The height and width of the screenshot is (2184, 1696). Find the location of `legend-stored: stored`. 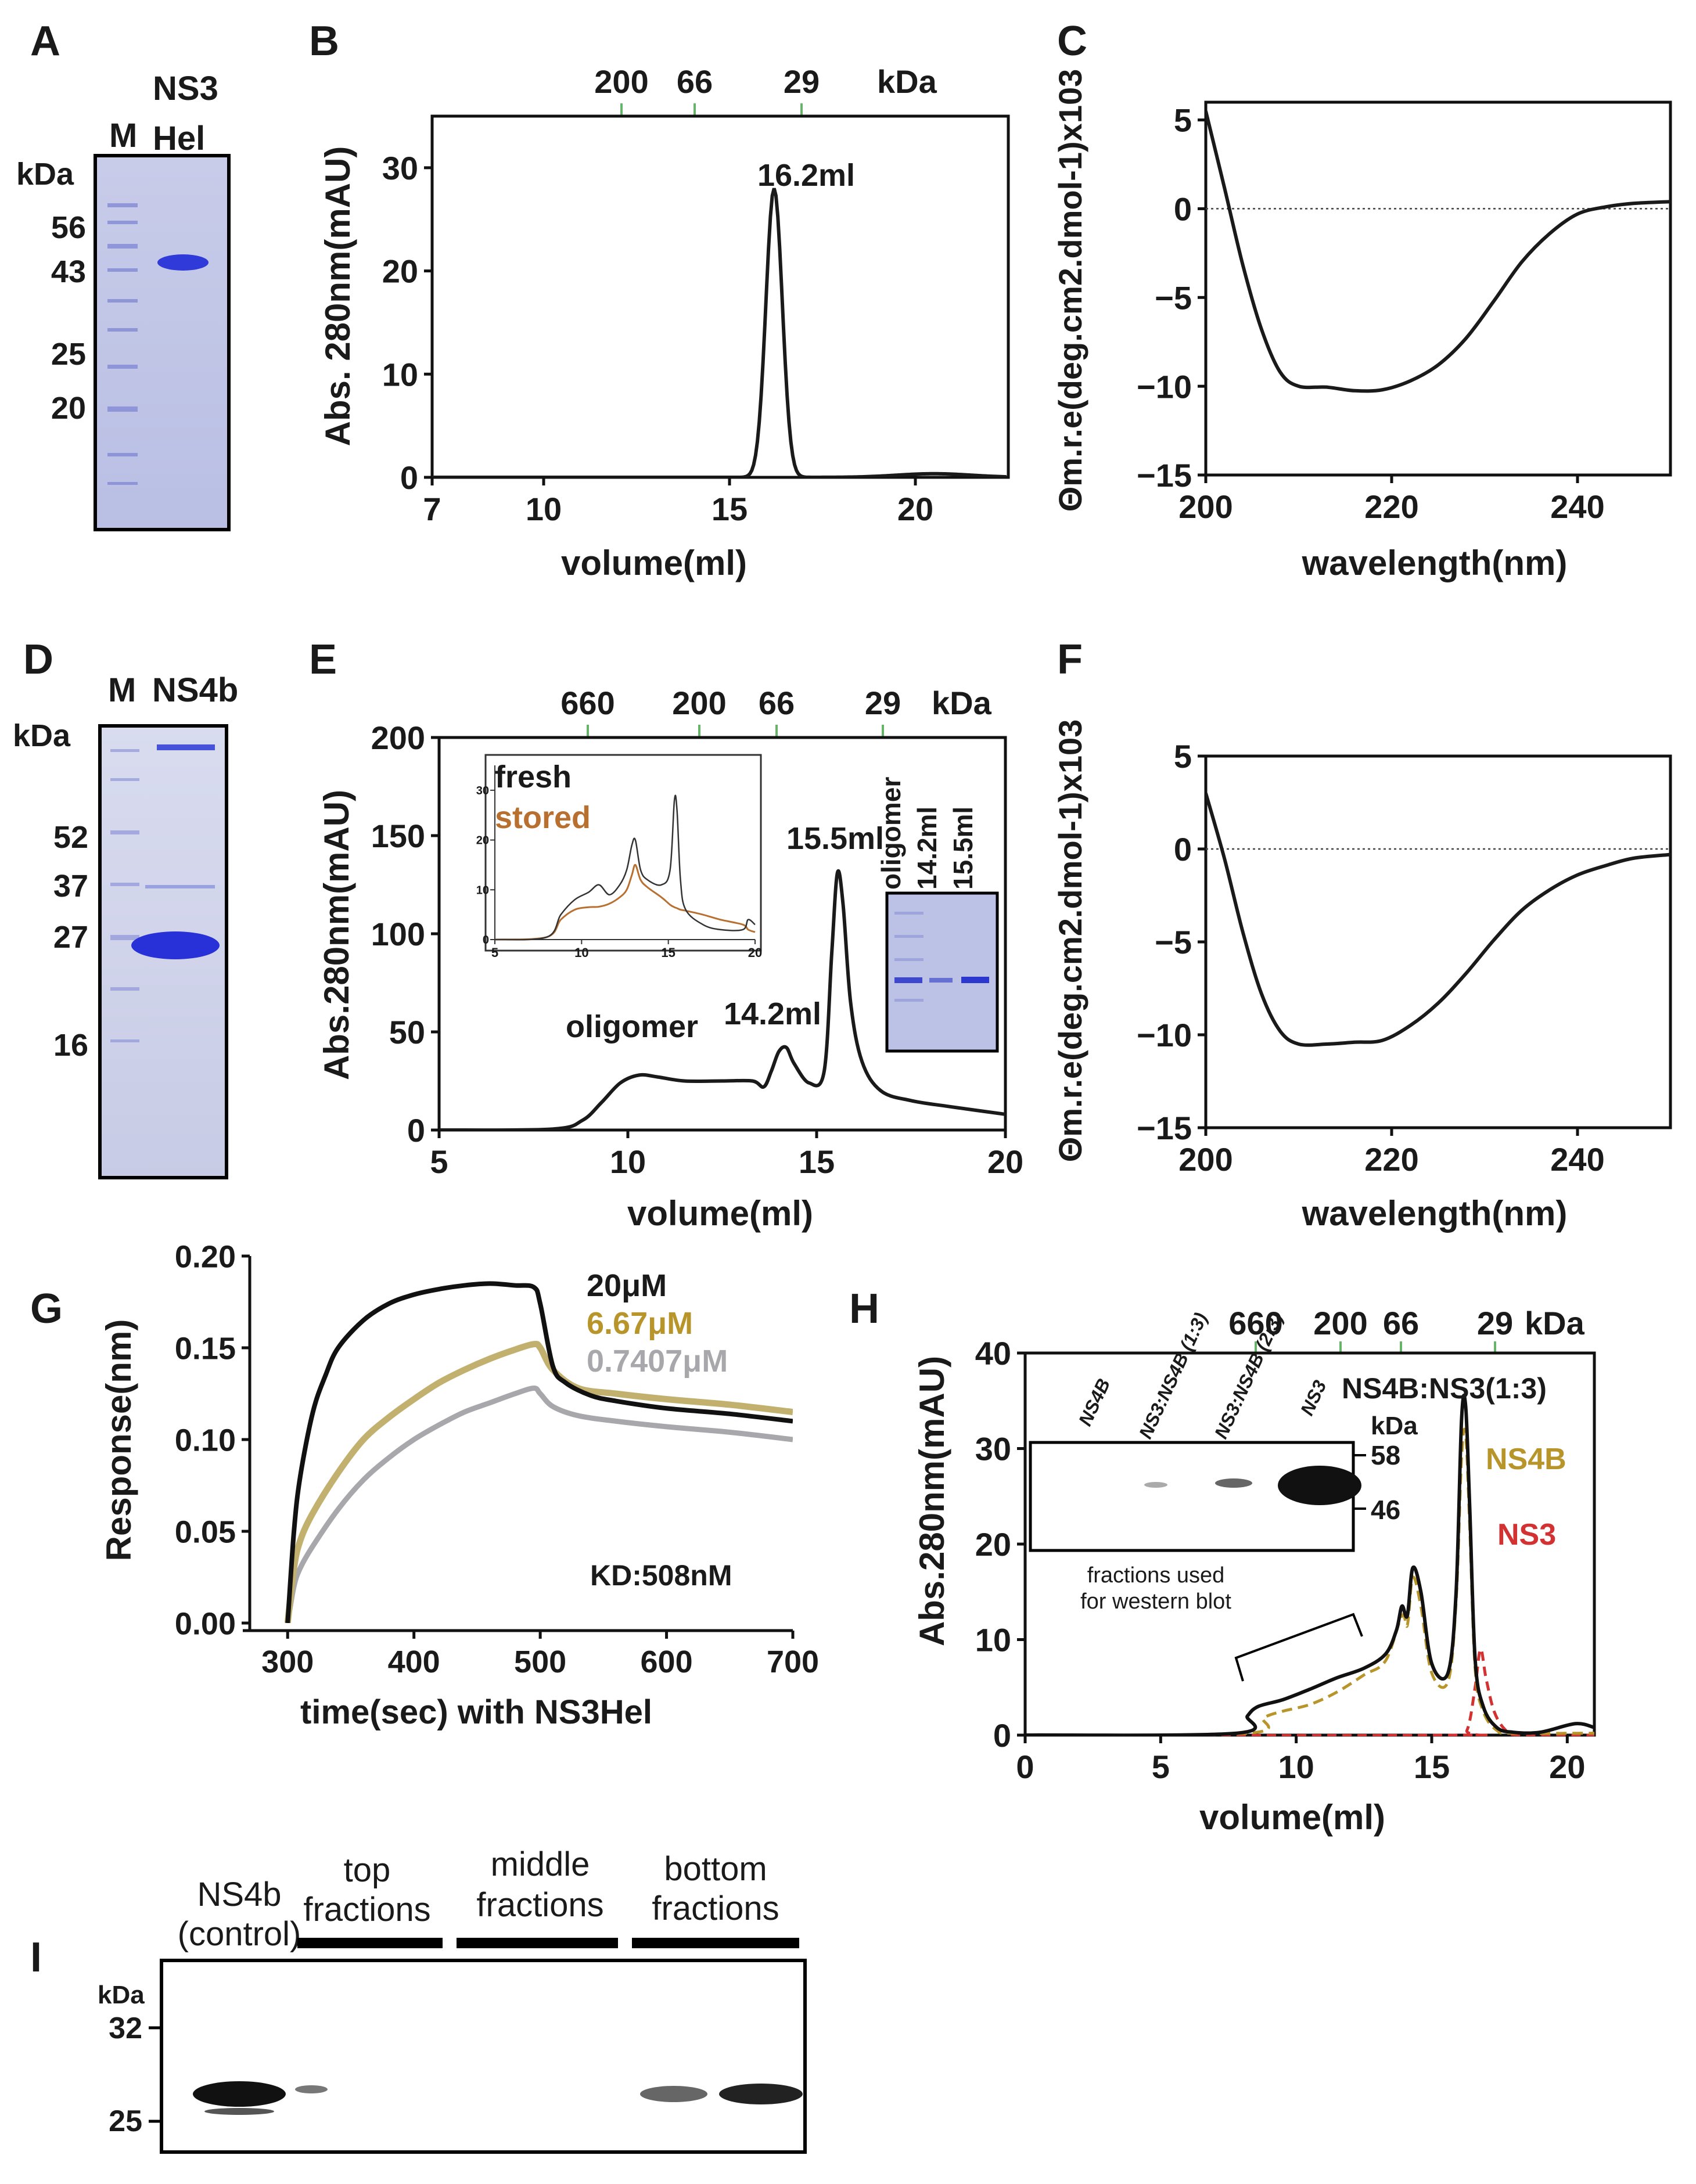

legend-stored: stored is located at coordinates (543, 817).